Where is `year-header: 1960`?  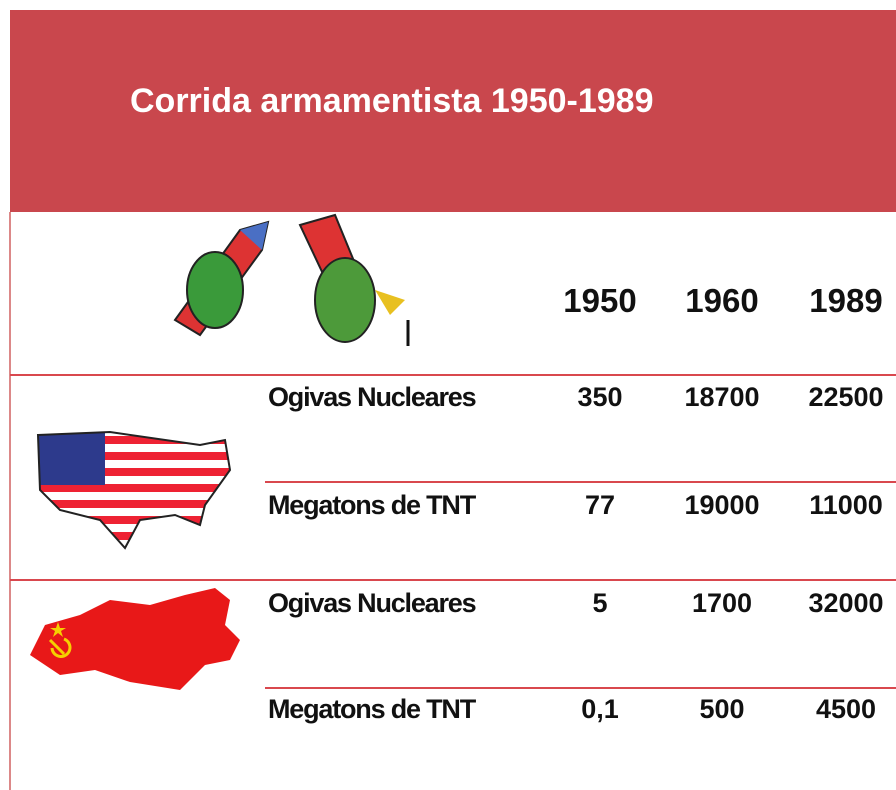
year-header: 1960 is located at coordinates (721, 300).